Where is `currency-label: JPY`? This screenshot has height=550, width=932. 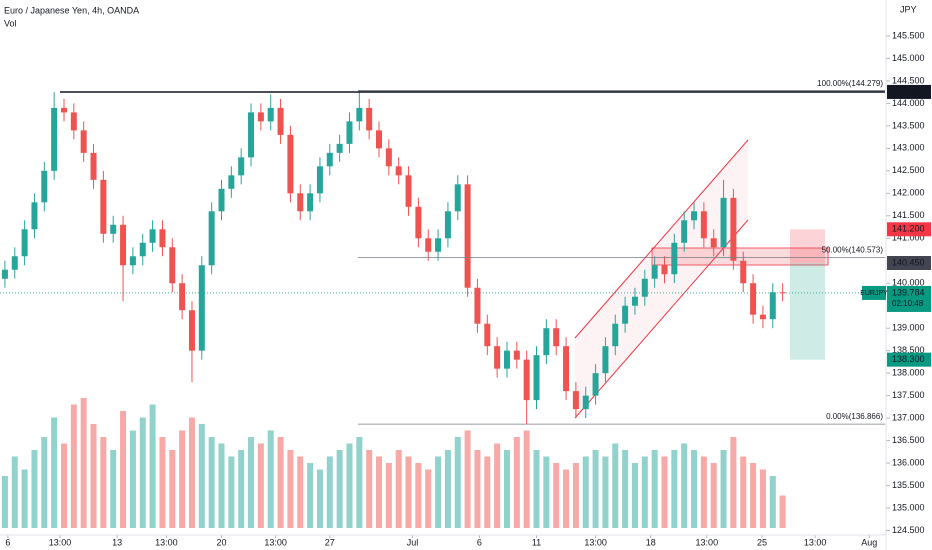
currency-label: JPY is located at coordinates (908, 9).